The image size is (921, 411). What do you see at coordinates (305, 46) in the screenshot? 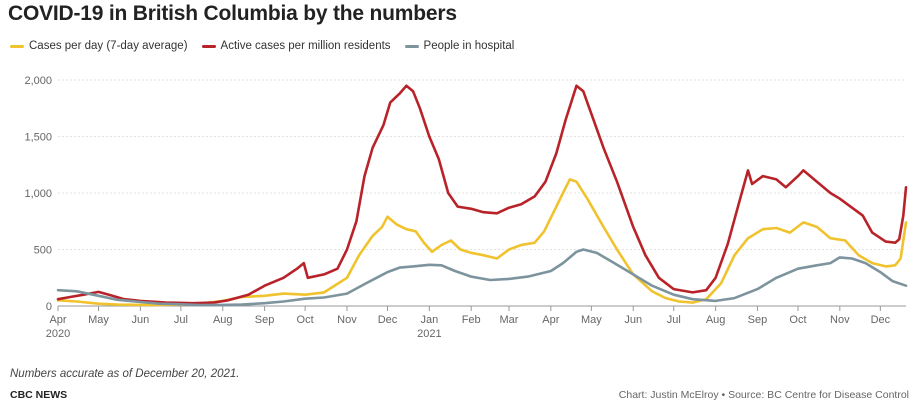
I see `legend-label-active: Active cases per million residents` at bounding box center [305, 46].